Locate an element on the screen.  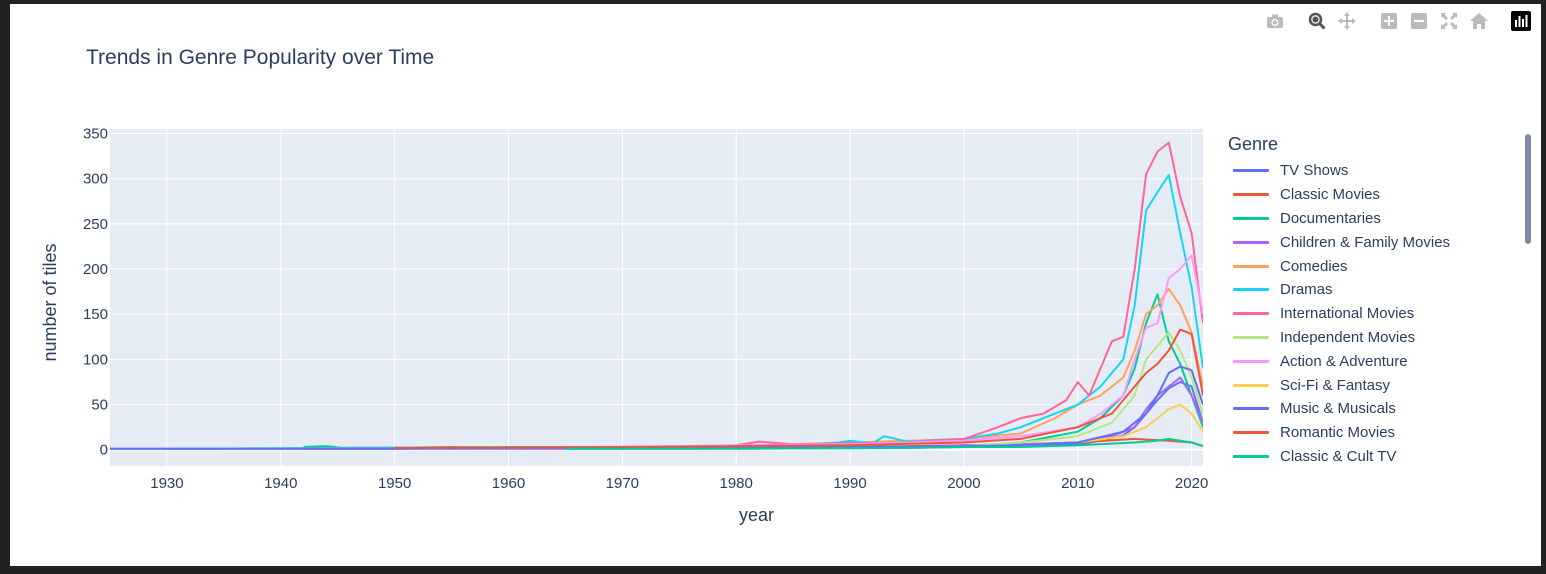
legend-scrollbar is located at coordinates (1528, 189).